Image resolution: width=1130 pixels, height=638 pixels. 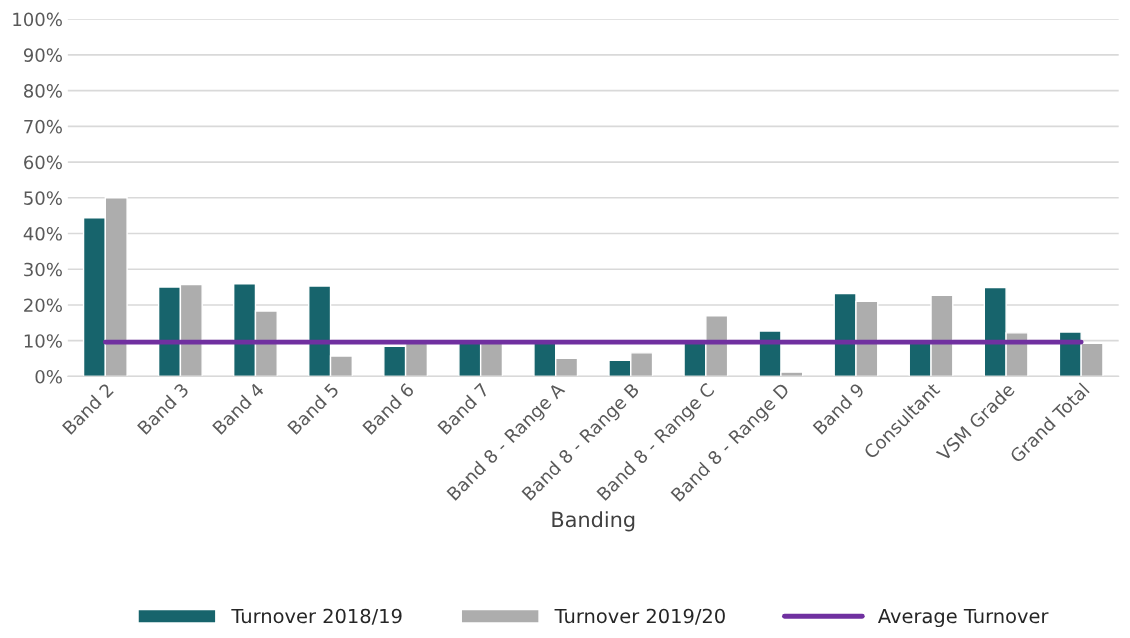 I want to click on y-tick-label: 30%, so click(x=43, y=269).